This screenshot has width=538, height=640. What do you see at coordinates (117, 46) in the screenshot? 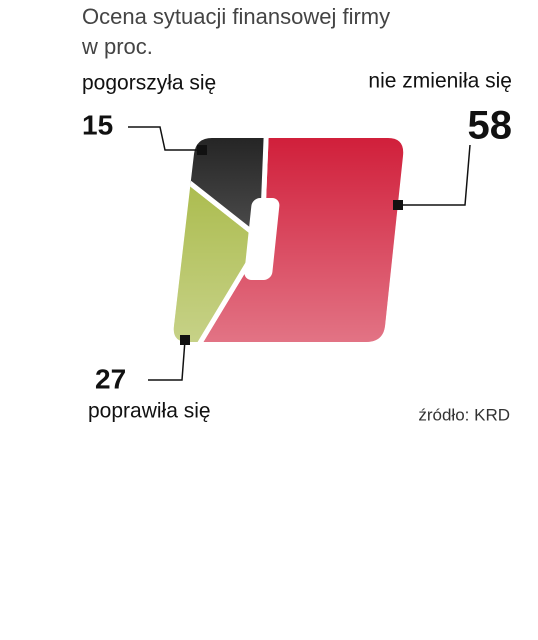
I see `chart-subtitle: w proc.` at bounding box center [117, 46].